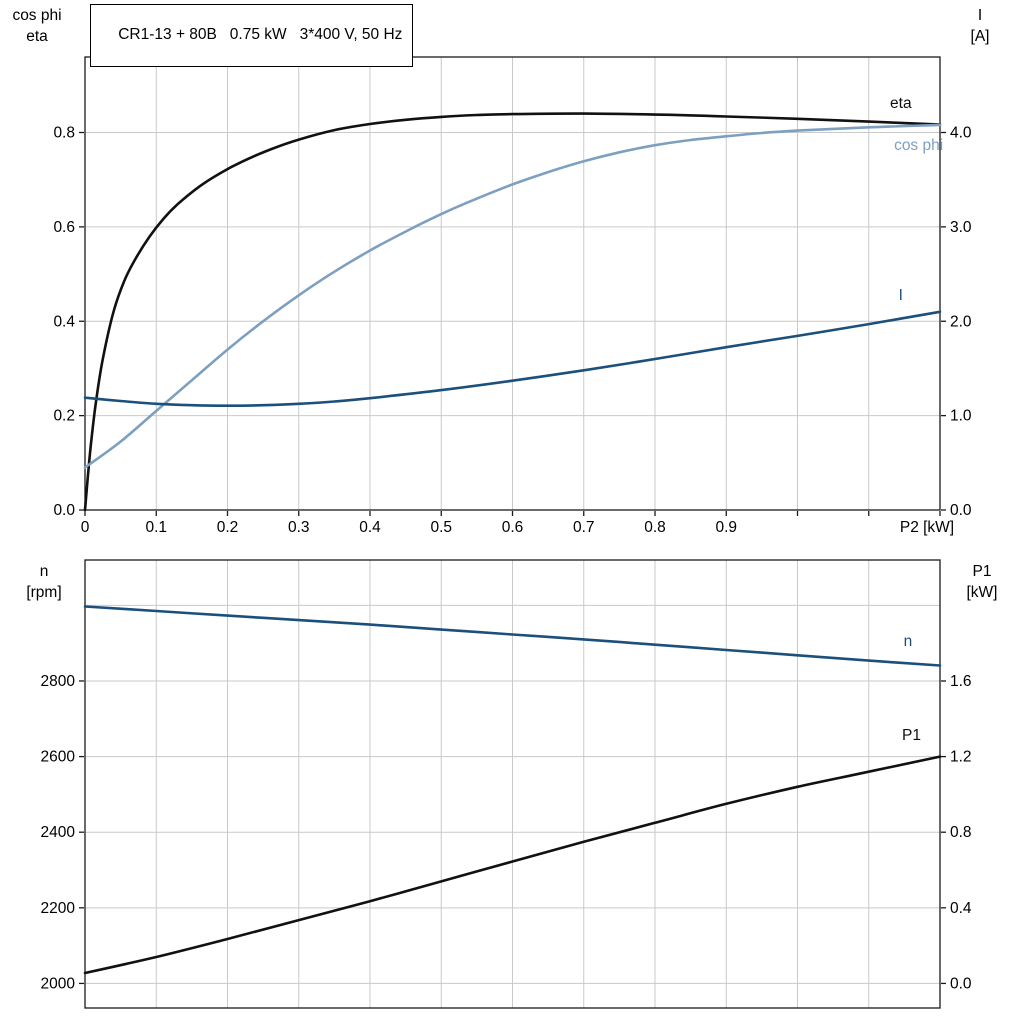 The height and width of the screenshot is (1024, 1024). What do you see at coordinates (44, 571) in the screenshot?
I see `axis-title-speed: n` at bounding box center [44, 571].